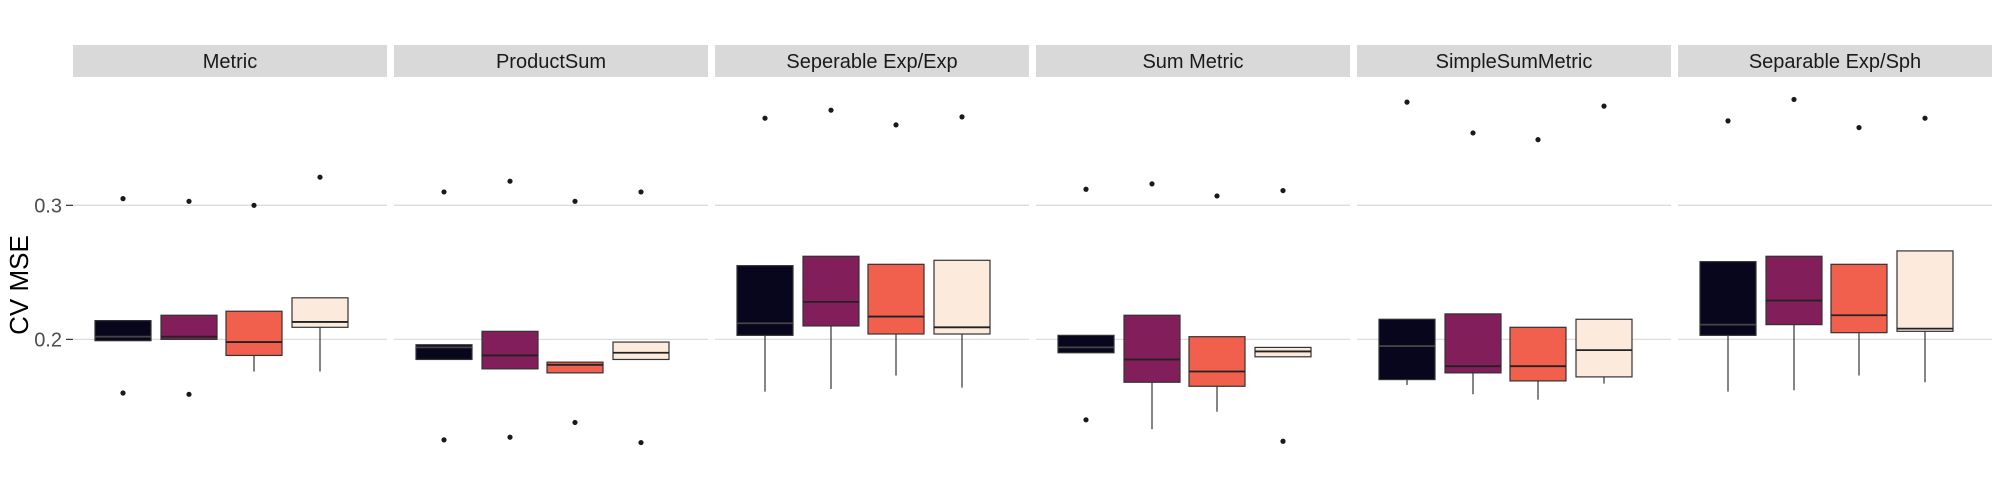  I want to click on facet-panel: Separable Exp/Sph, so click(1835, 218).